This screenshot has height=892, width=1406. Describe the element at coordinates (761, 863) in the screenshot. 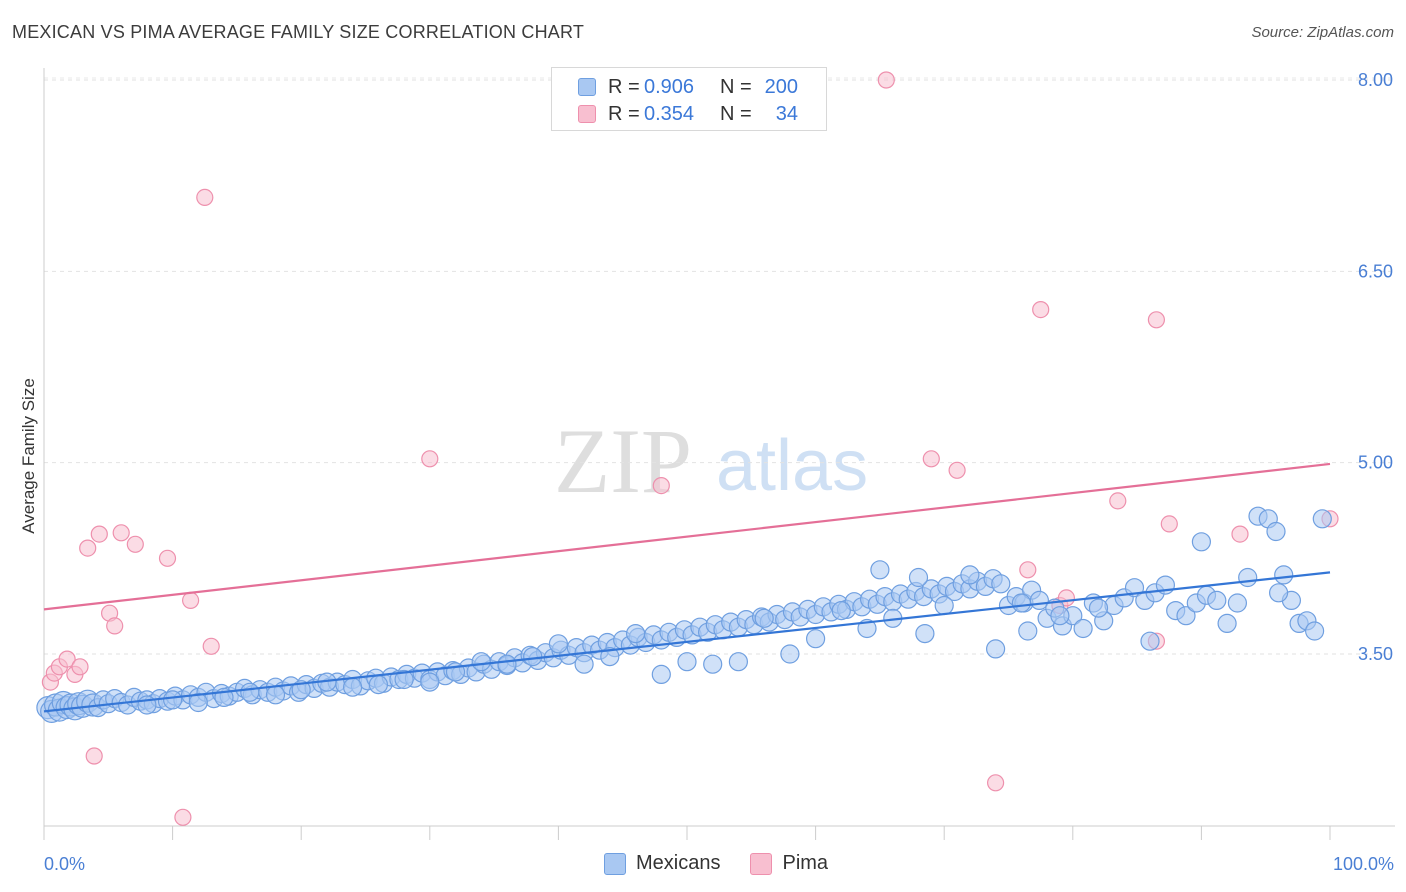

I see `pima-legend-swatch` at that location.